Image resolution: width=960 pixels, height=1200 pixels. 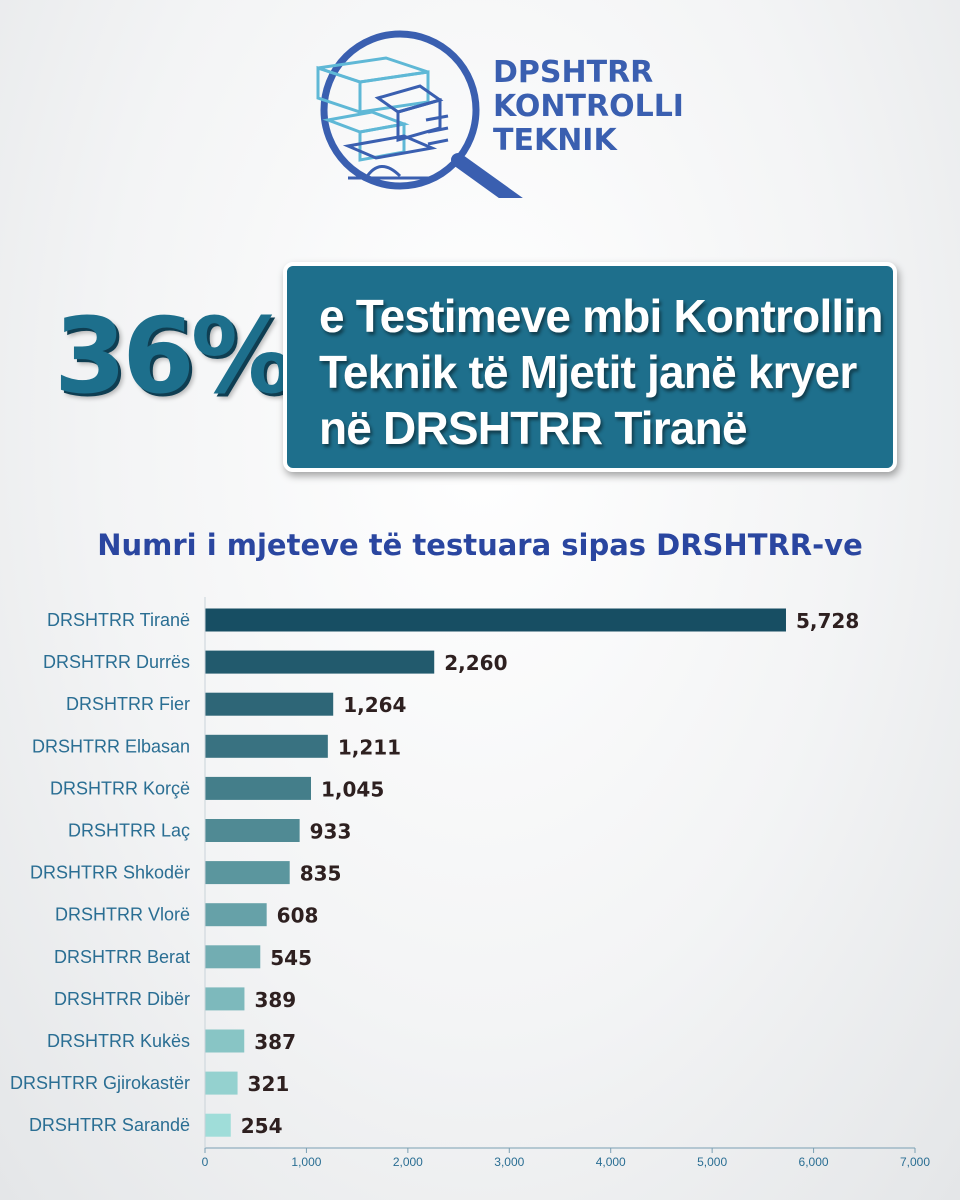 I want to click on x-tick-label: 2,000, so click(x=408, y=1162).